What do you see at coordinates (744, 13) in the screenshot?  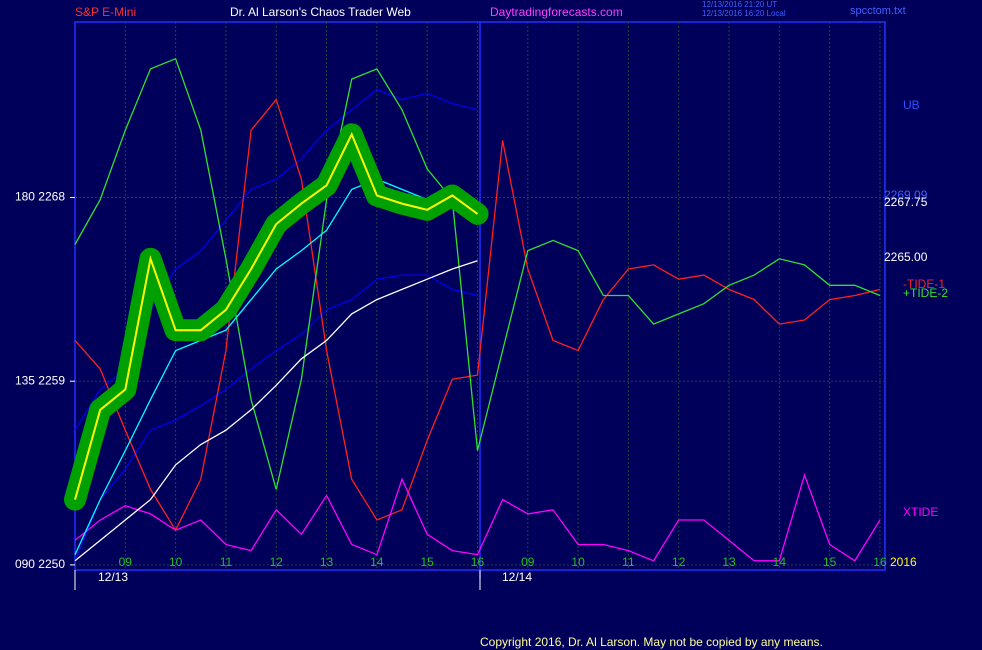 I see `time-local: 12/13/2016 16:20 Local` at bounding box center [744, 13].